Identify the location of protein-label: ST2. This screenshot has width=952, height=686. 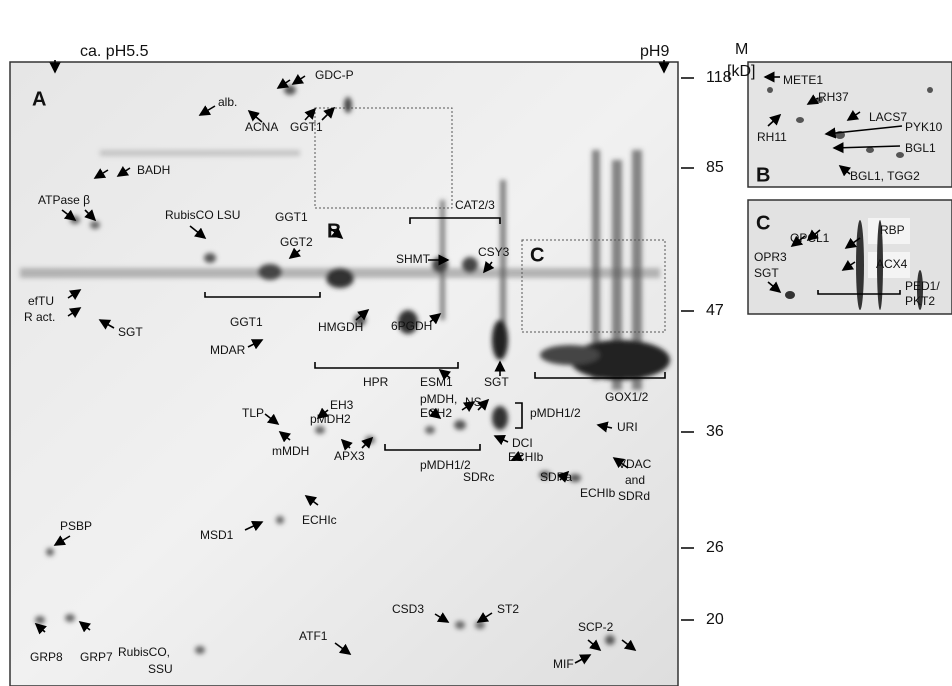
(508, 609).